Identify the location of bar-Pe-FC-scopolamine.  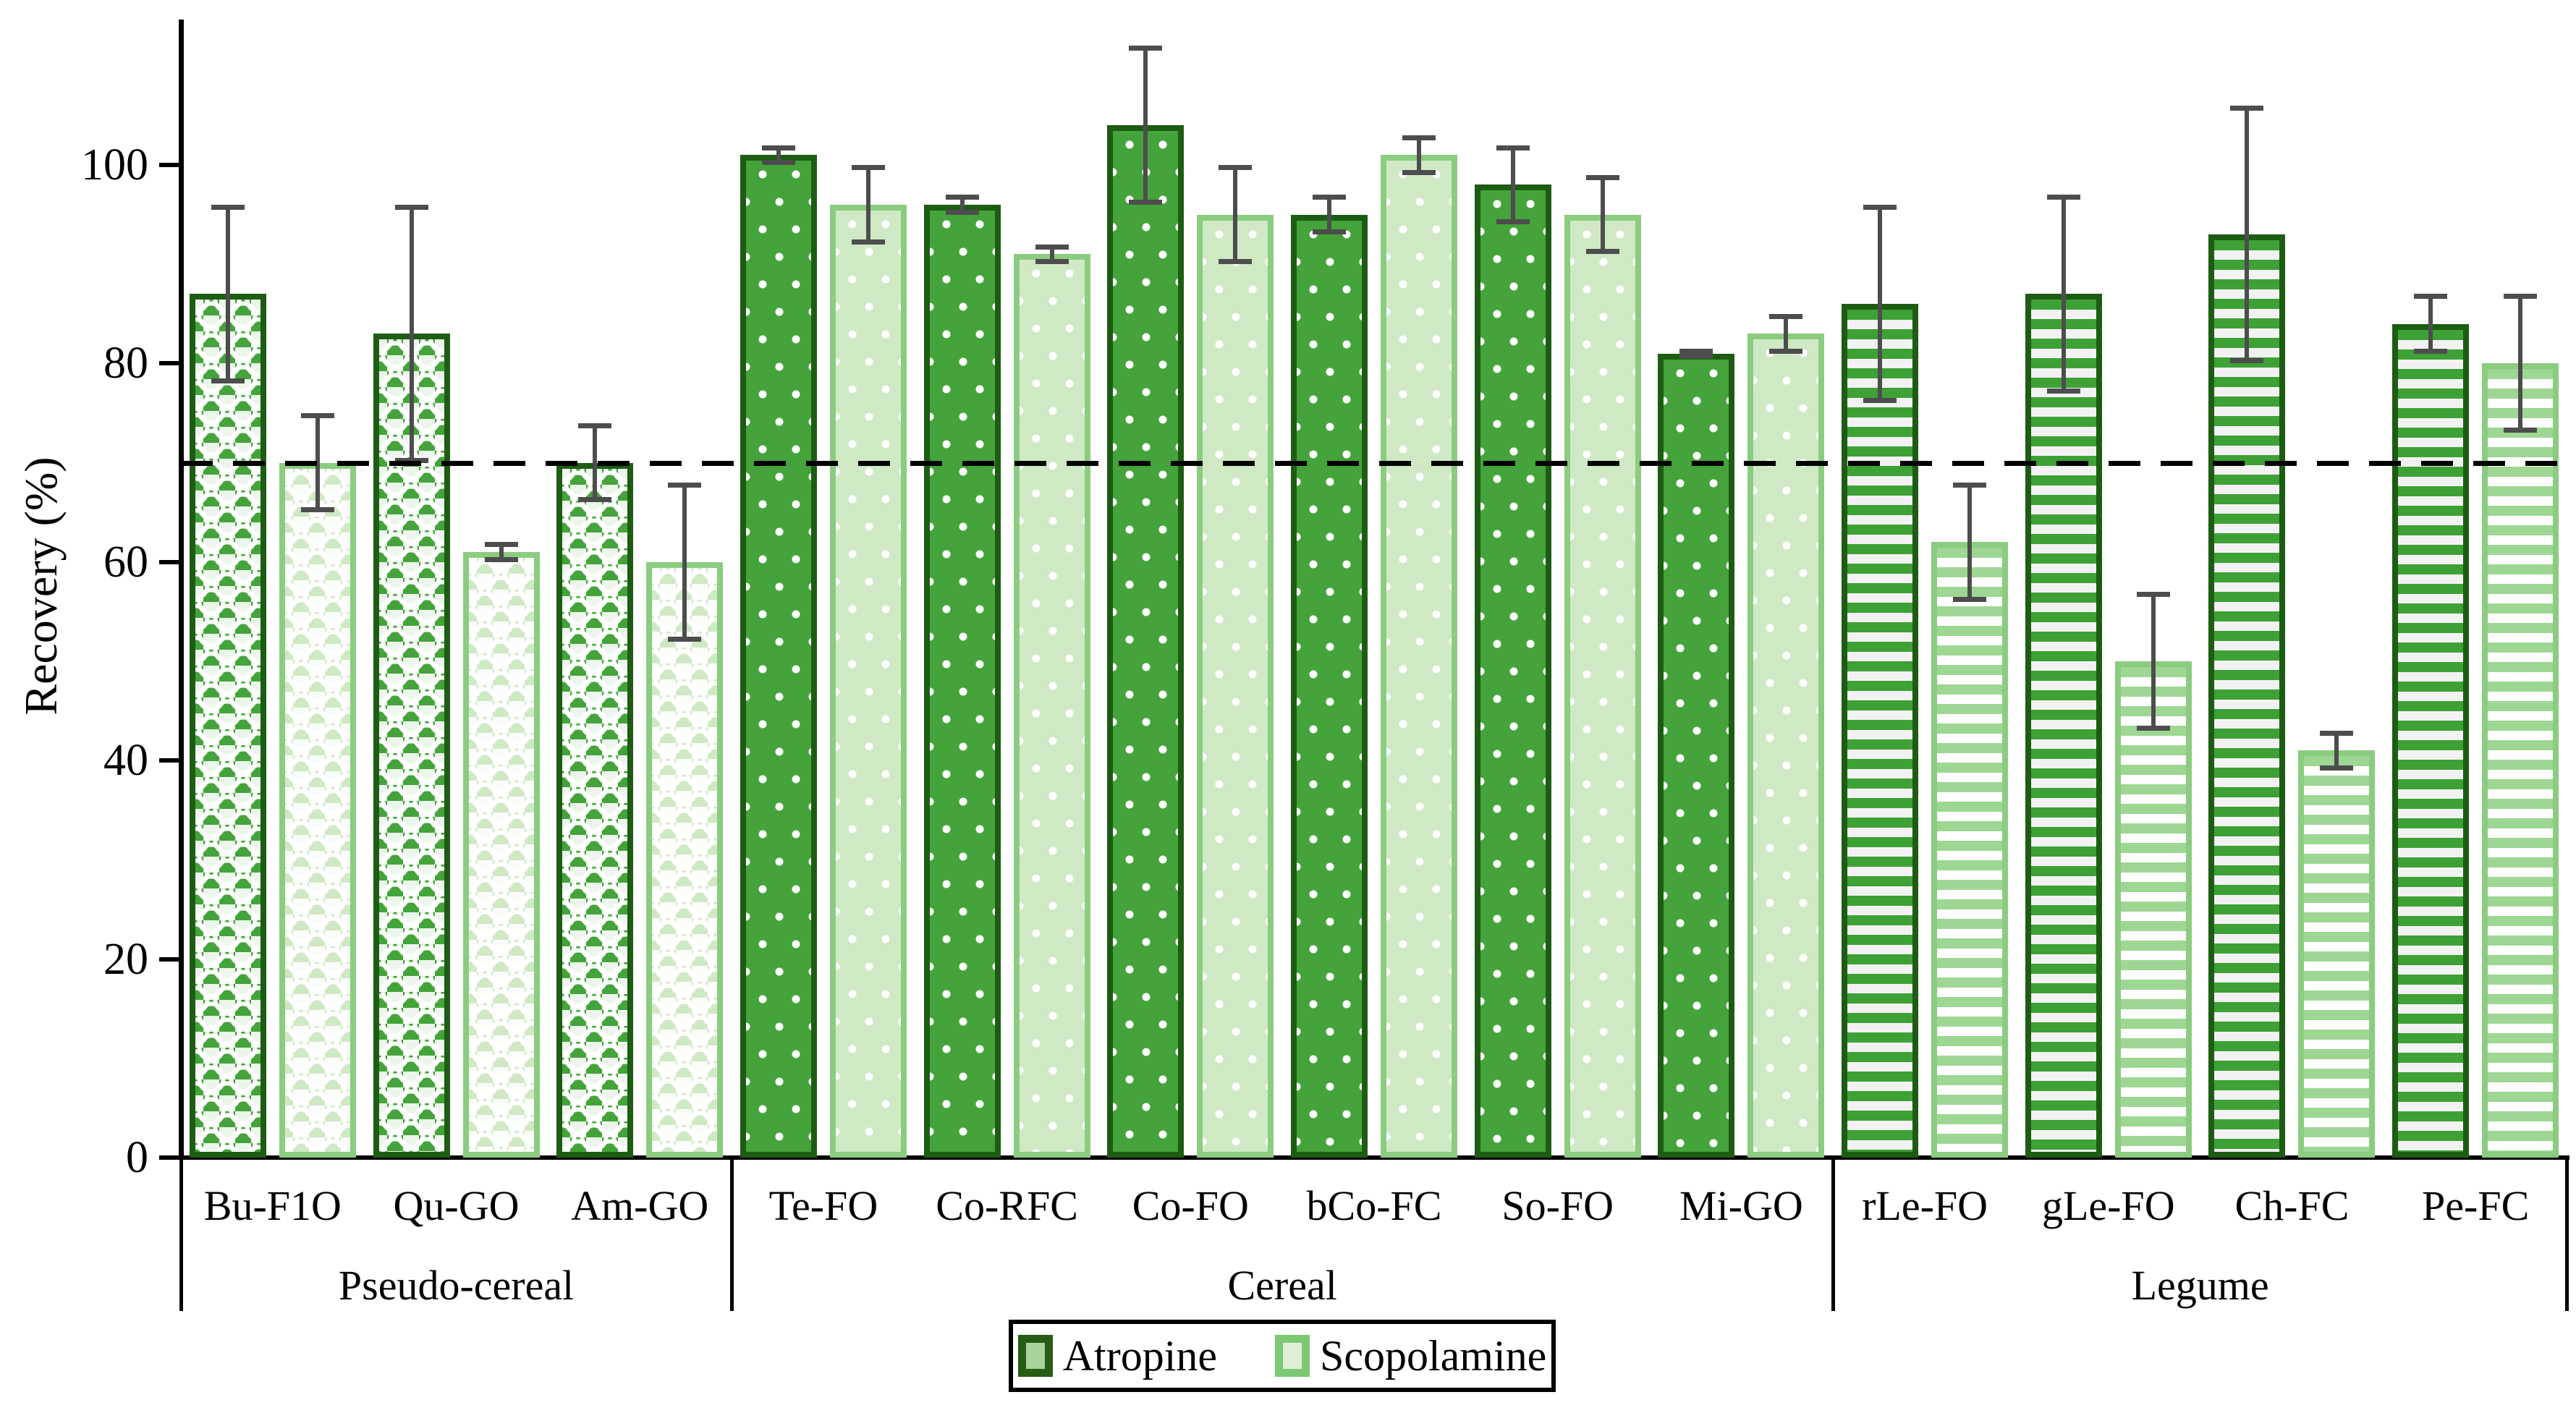
(2520, 760).